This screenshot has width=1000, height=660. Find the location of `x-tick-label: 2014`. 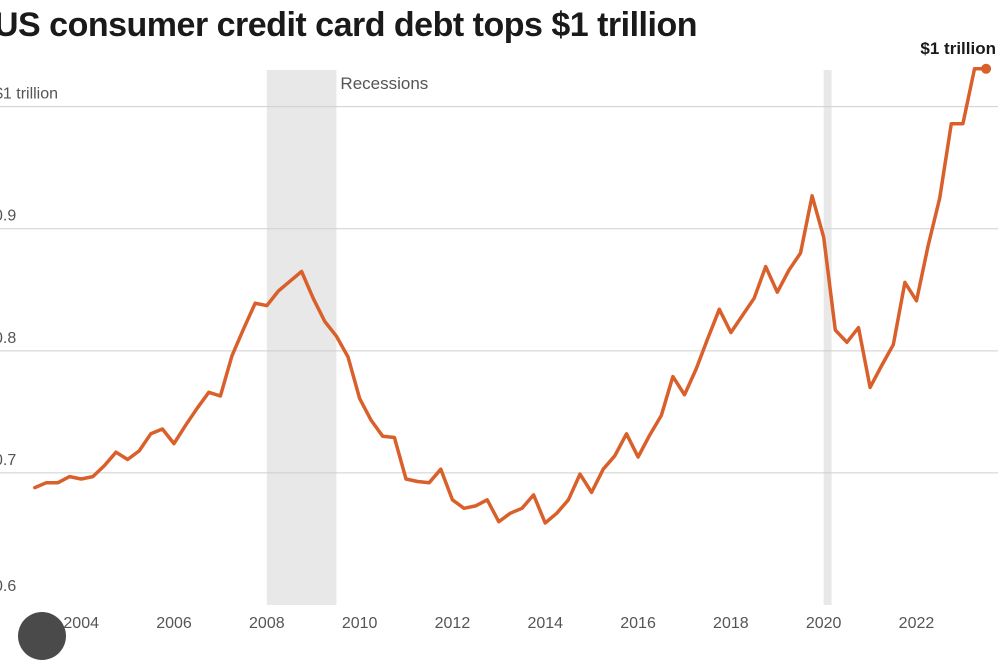

x-tick-label: 2014 is located at coordinates (545, 623).